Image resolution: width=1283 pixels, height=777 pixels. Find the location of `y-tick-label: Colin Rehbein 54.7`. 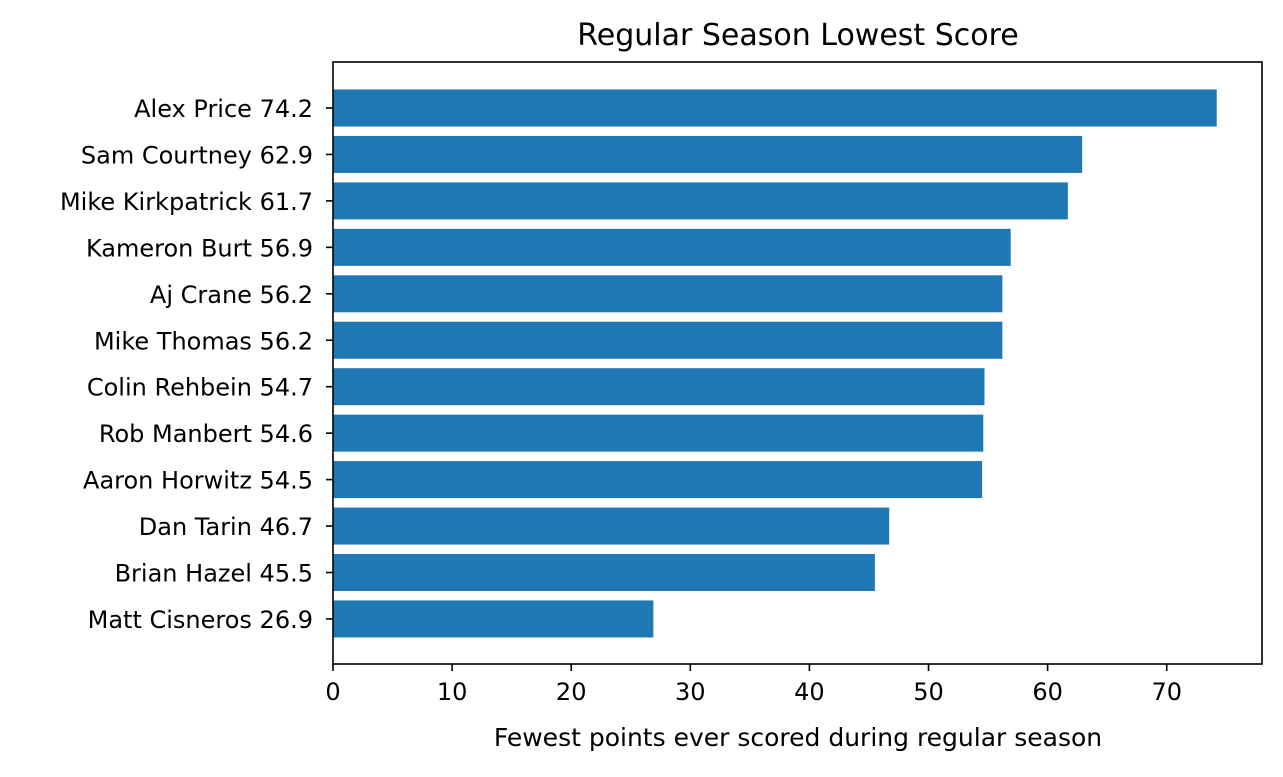

y-tick-label: Colin Rehbein 54.7 is located at coordinates (200, 388).